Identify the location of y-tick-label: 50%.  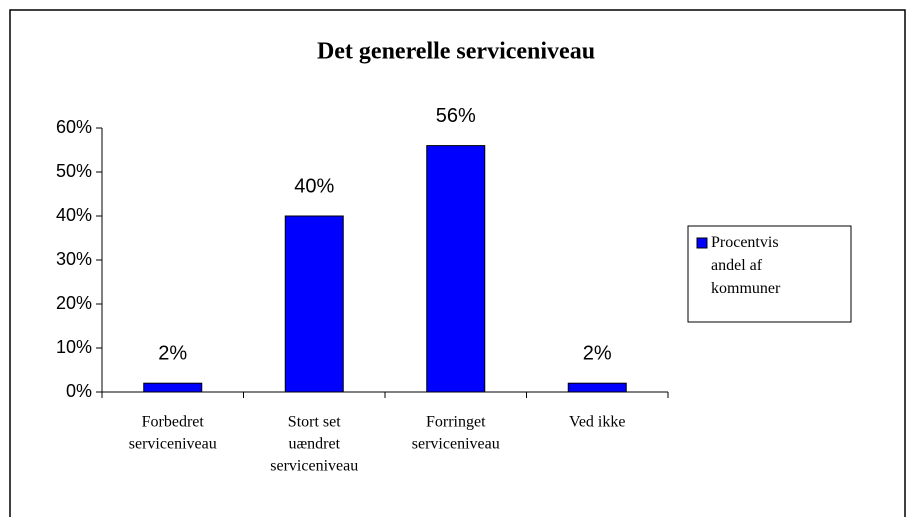
(74, 171).